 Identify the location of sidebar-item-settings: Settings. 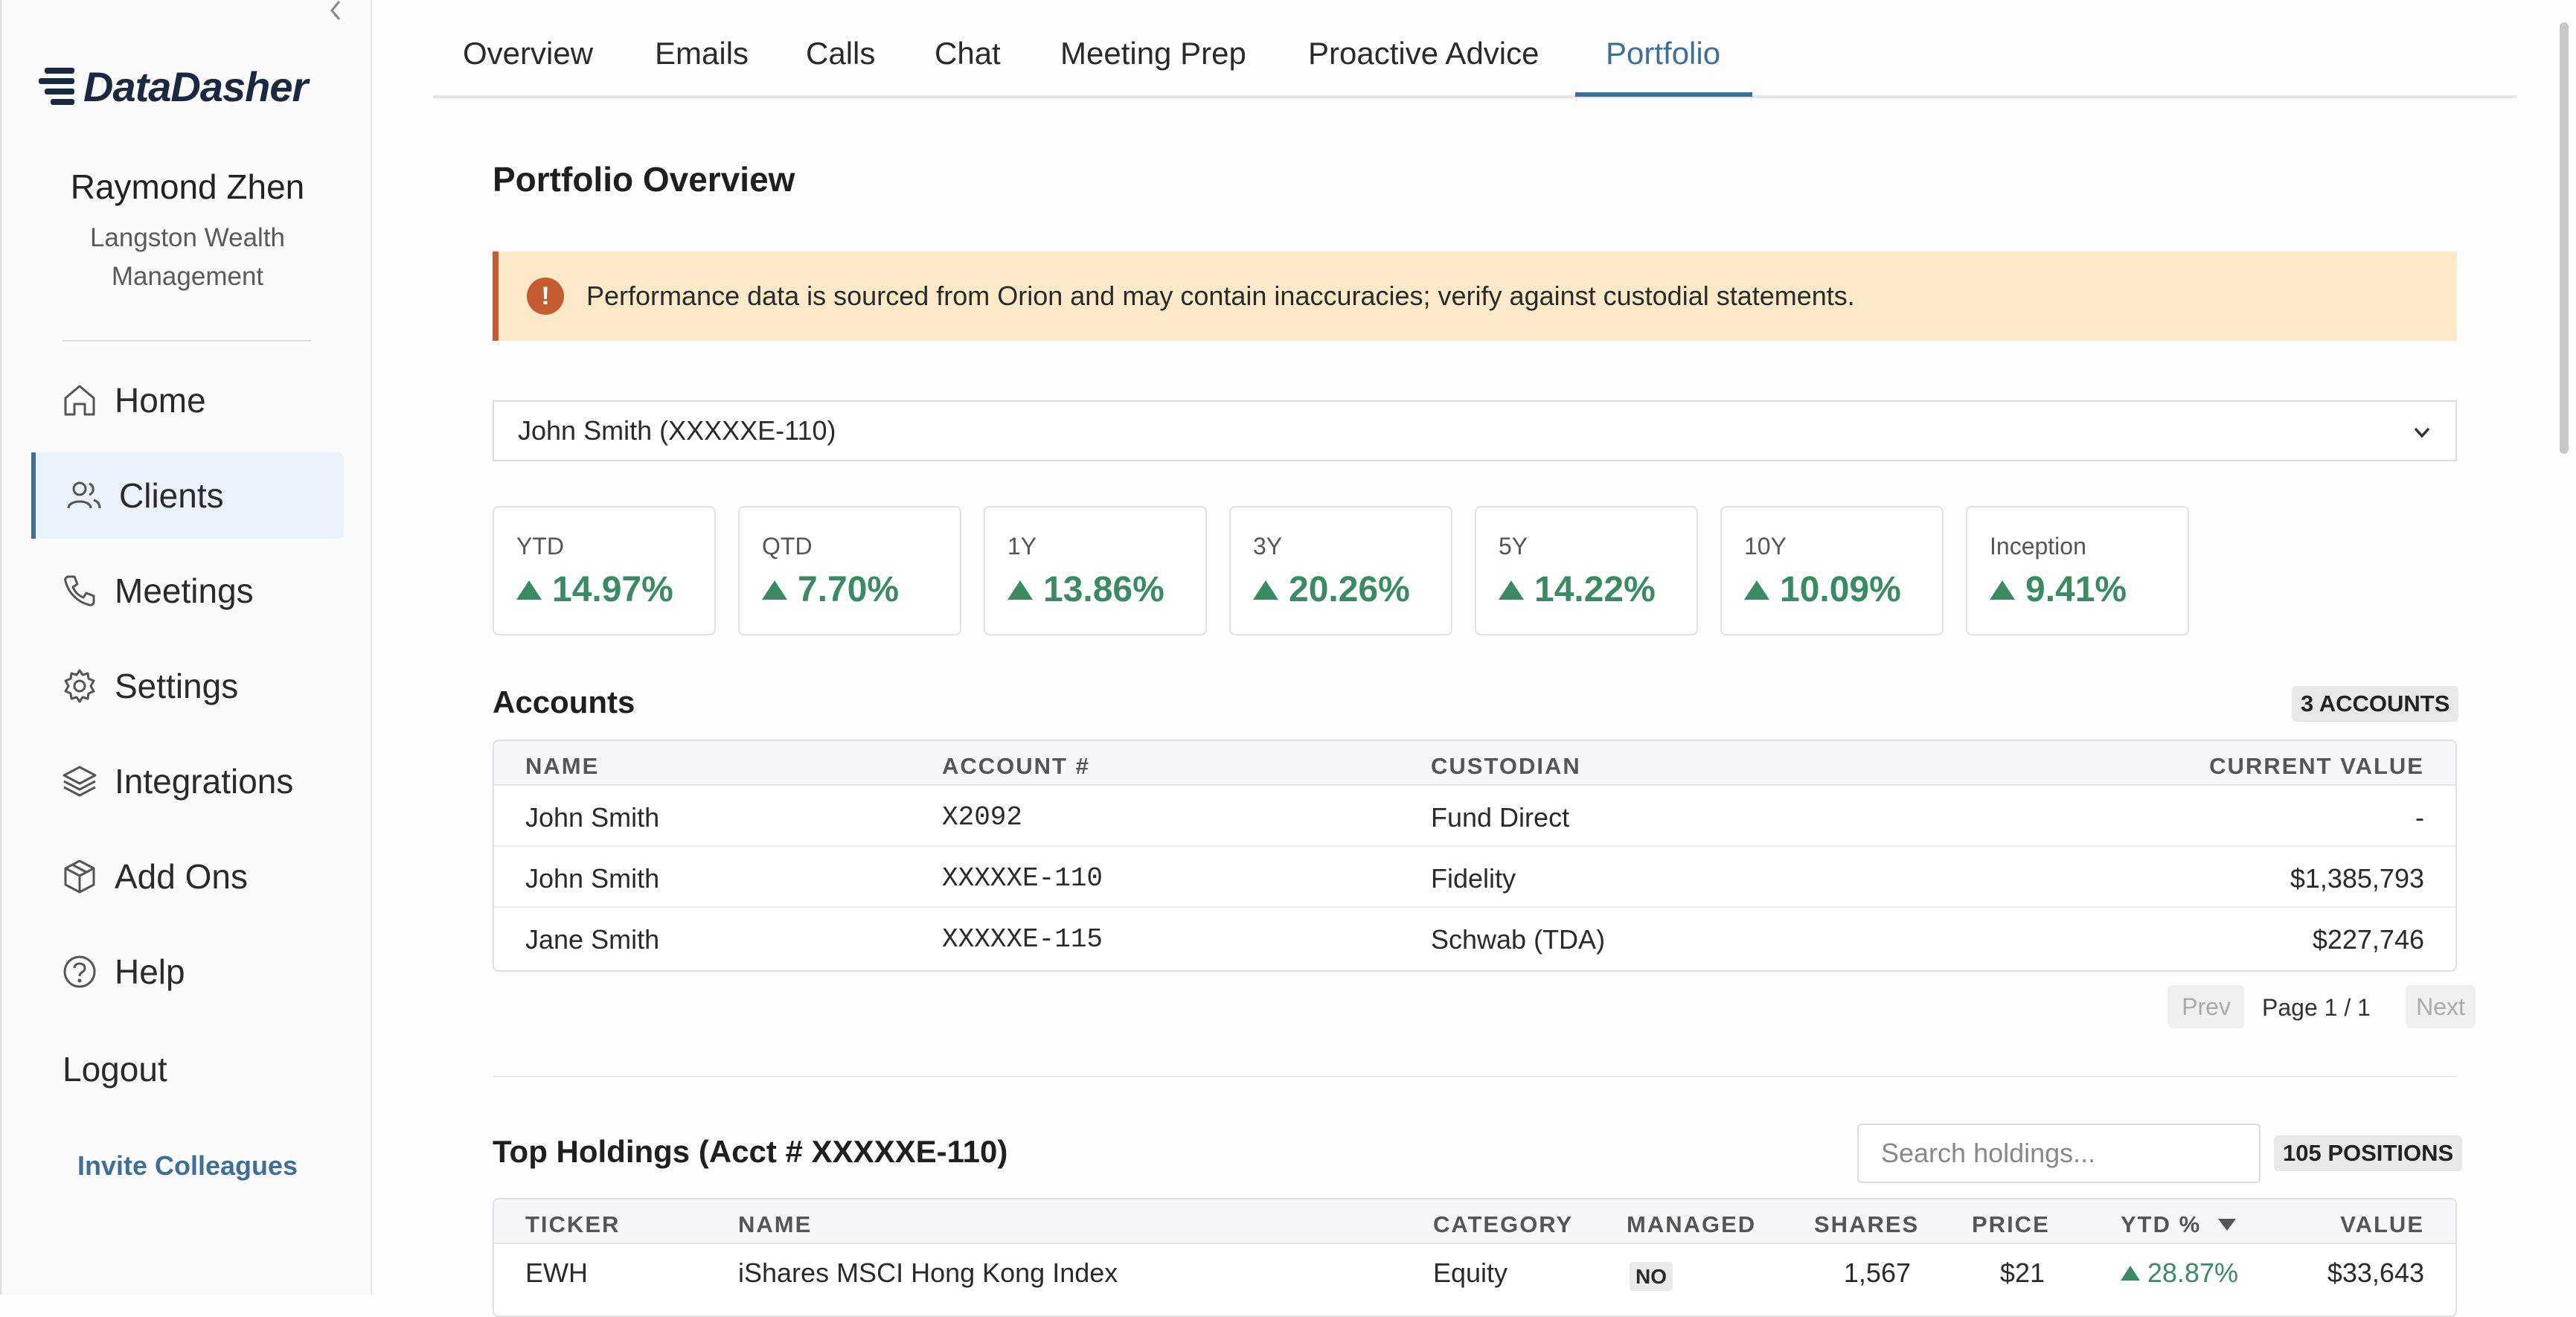
(187, 686).